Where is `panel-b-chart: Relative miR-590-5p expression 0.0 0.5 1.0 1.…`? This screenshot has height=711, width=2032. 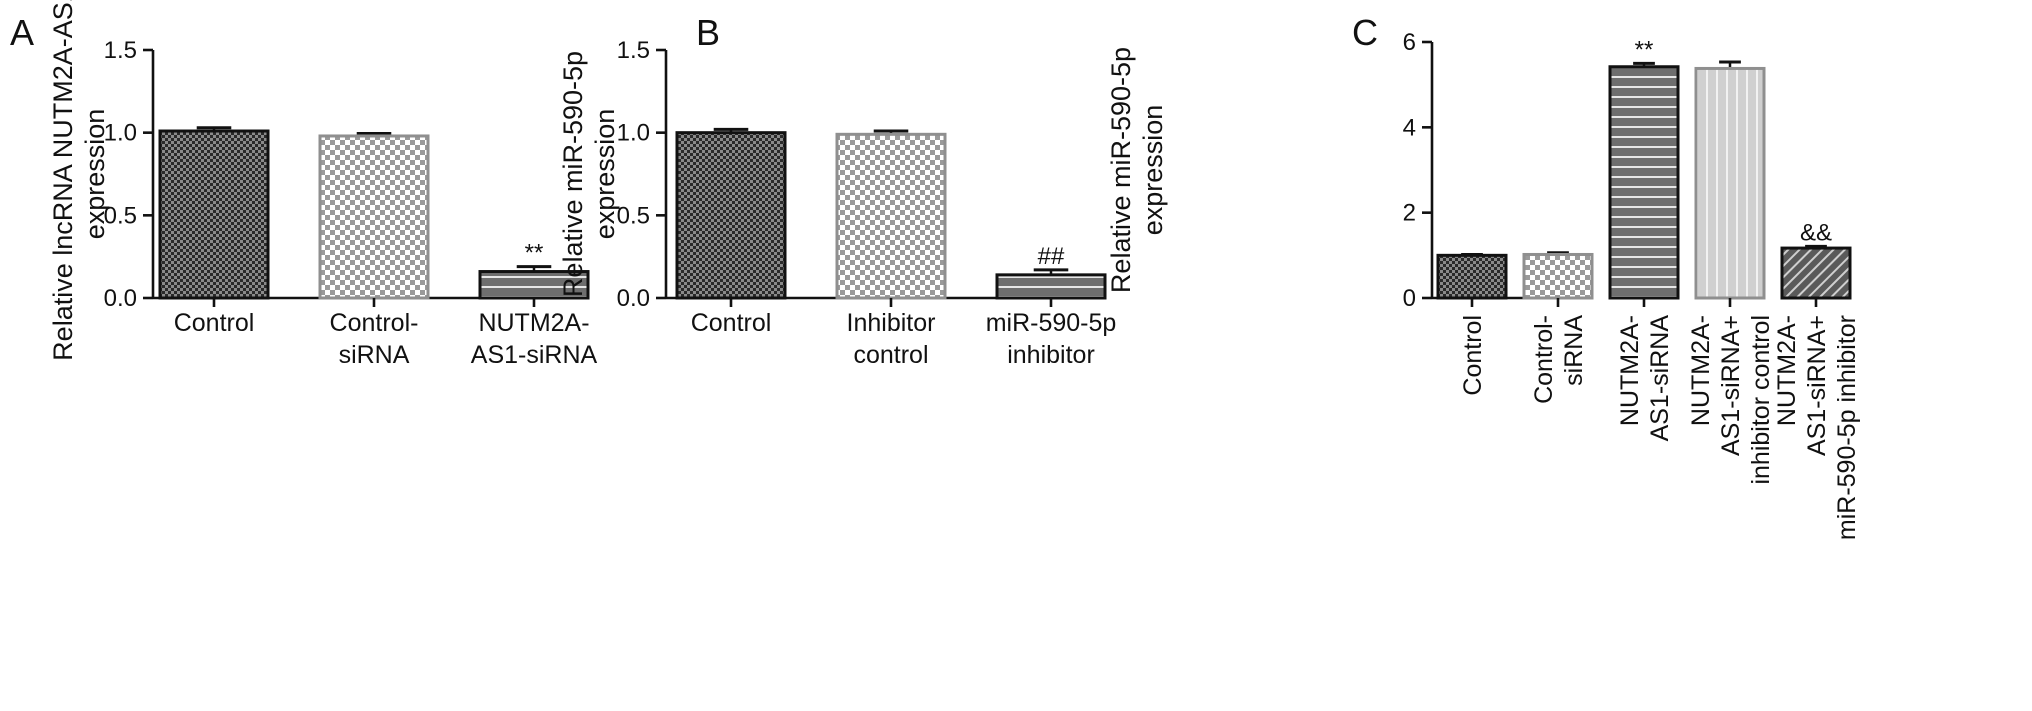 panel-b-chart: Relative miR-590-5p expression 0.0 0.5 1.0 1.… is located at coordinates (837, 203).